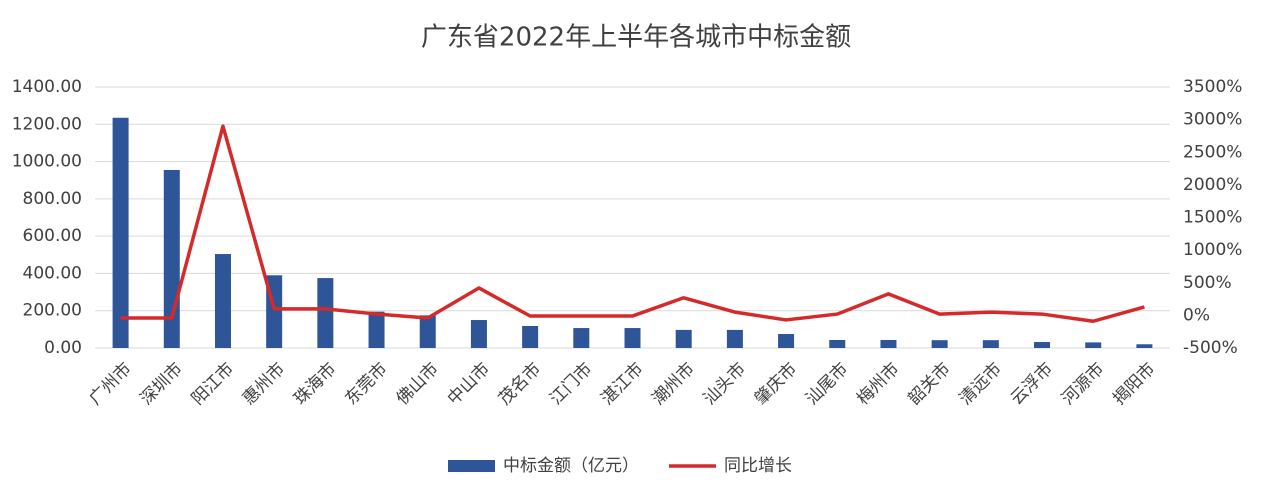 The width and height of the screenshot is (1276, 488). I want to click on y-tick-label: 1000.00, so click(47, 162).